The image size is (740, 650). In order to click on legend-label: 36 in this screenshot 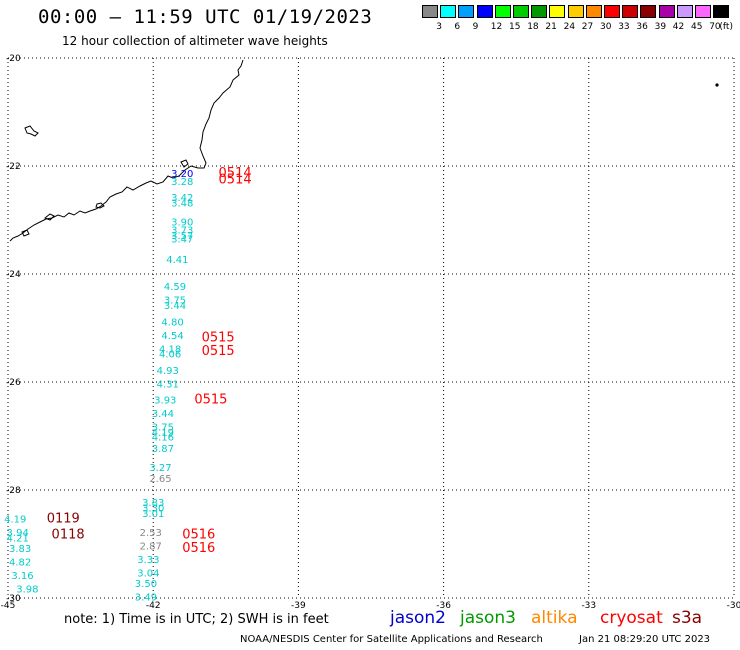, I will do `click(642, 27)`.